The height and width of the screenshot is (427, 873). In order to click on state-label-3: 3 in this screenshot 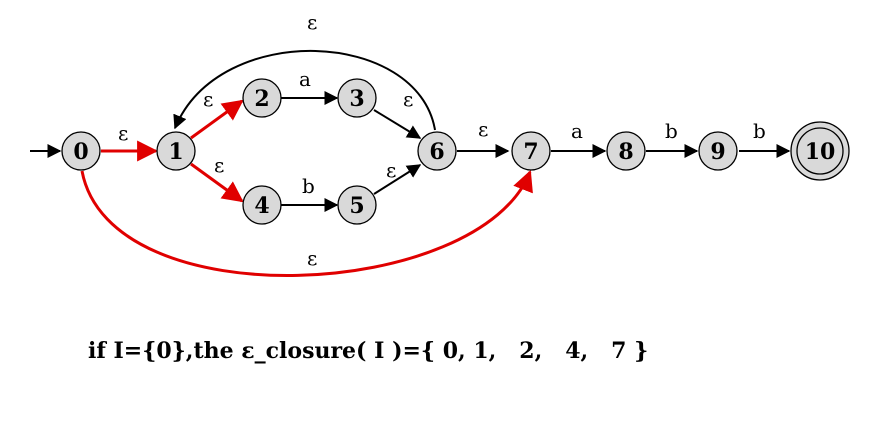, I will do `click(356, 99)`.